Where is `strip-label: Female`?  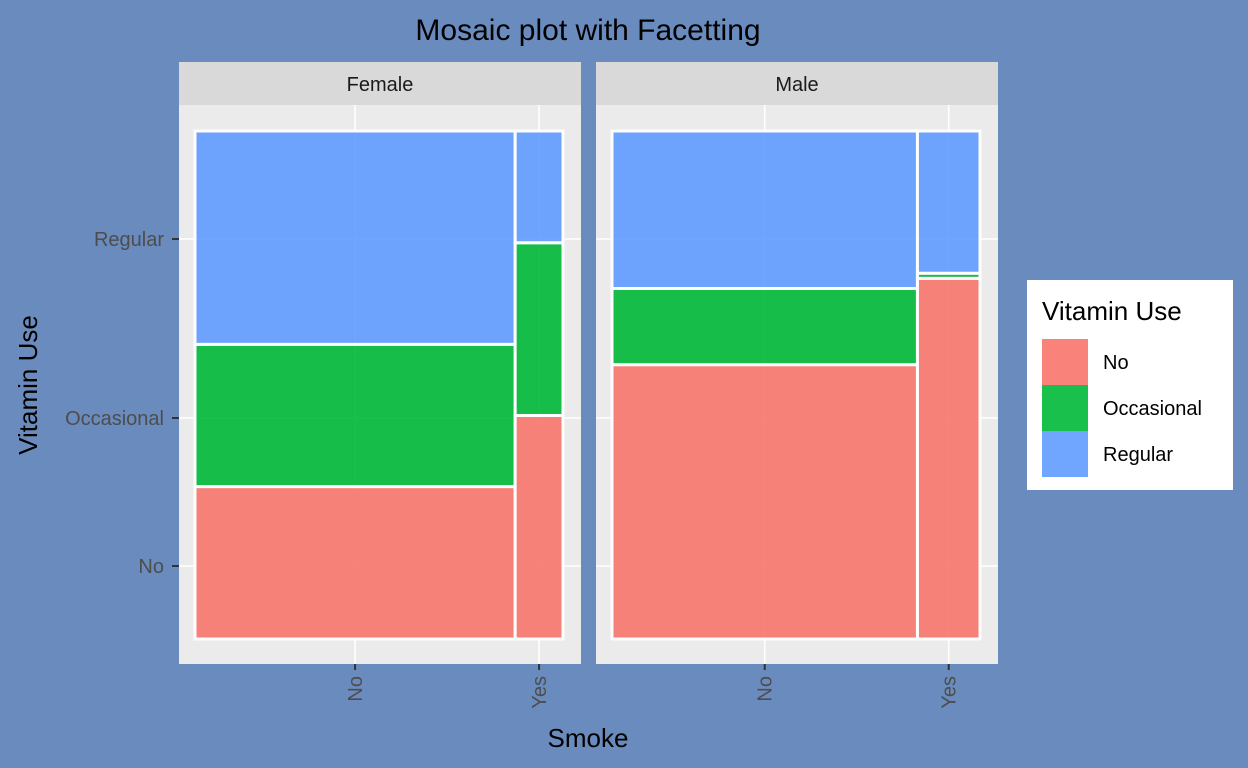
strip-label: Female is located at coordinates (380, 85).